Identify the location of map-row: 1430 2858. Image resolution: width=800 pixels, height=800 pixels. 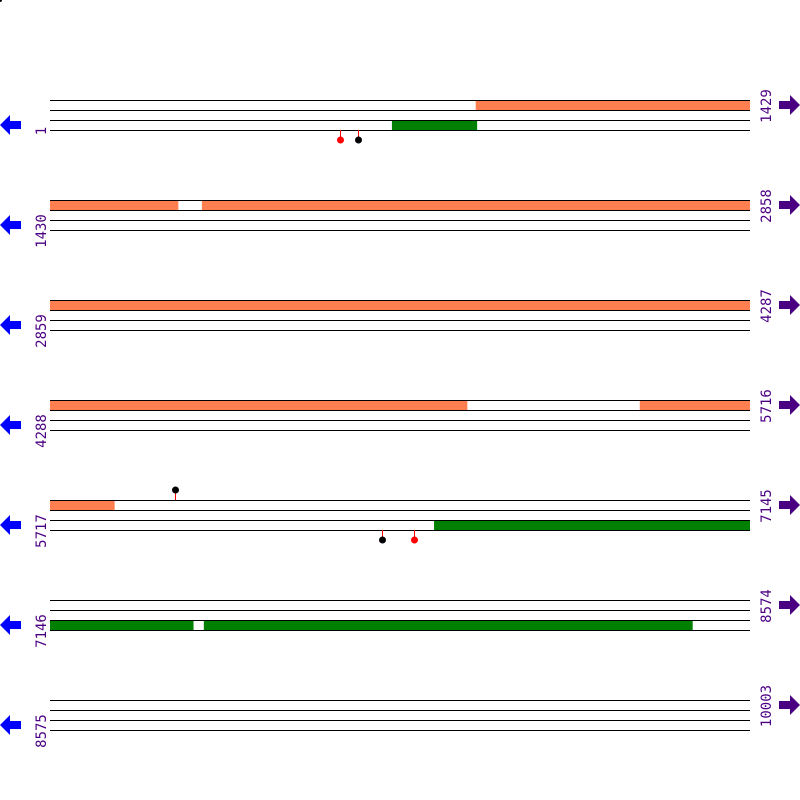
(400, 218).